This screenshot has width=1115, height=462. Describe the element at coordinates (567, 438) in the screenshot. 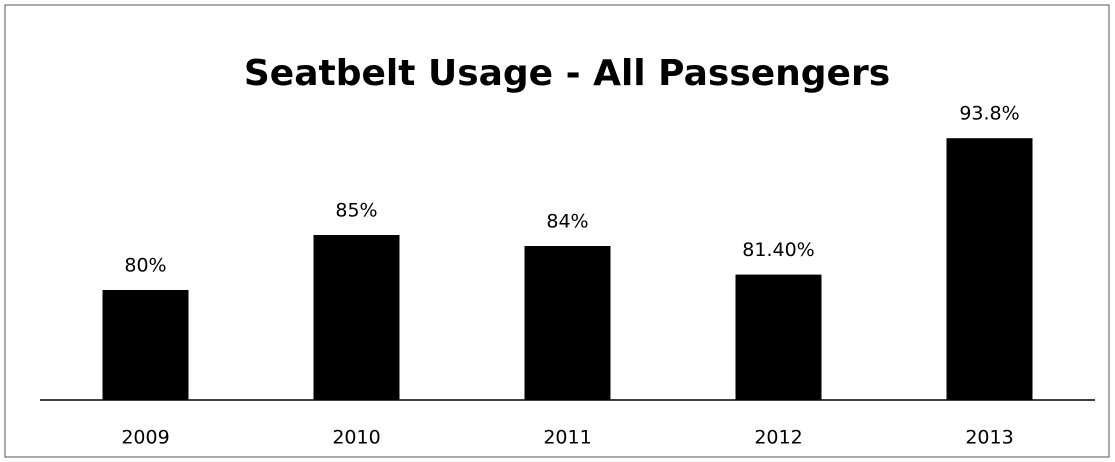

I see `x-tick-label: 2011` at that location.